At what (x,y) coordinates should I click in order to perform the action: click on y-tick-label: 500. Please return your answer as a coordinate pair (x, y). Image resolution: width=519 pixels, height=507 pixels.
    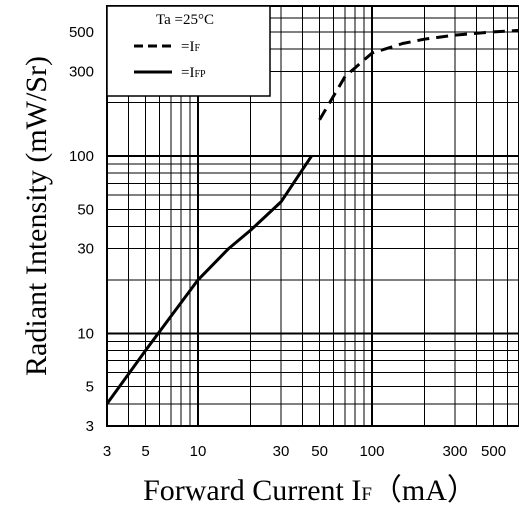
    Looking at the image, I should click on (81, 32).